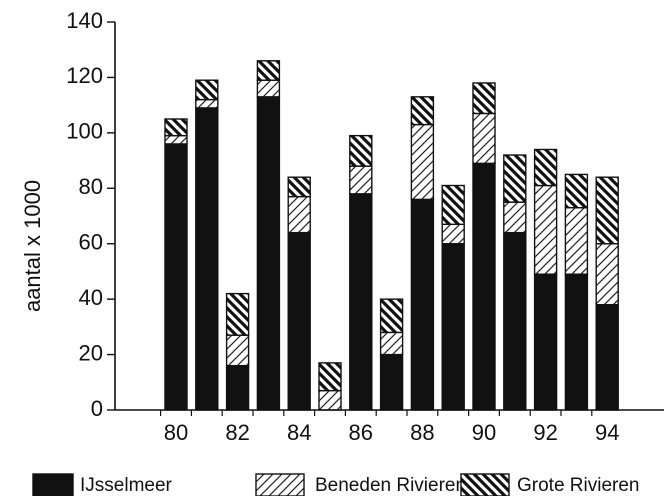  Describe the element at coordinates (91, 297) in the screenshot. I see `y-tick-label: 40` at that location.